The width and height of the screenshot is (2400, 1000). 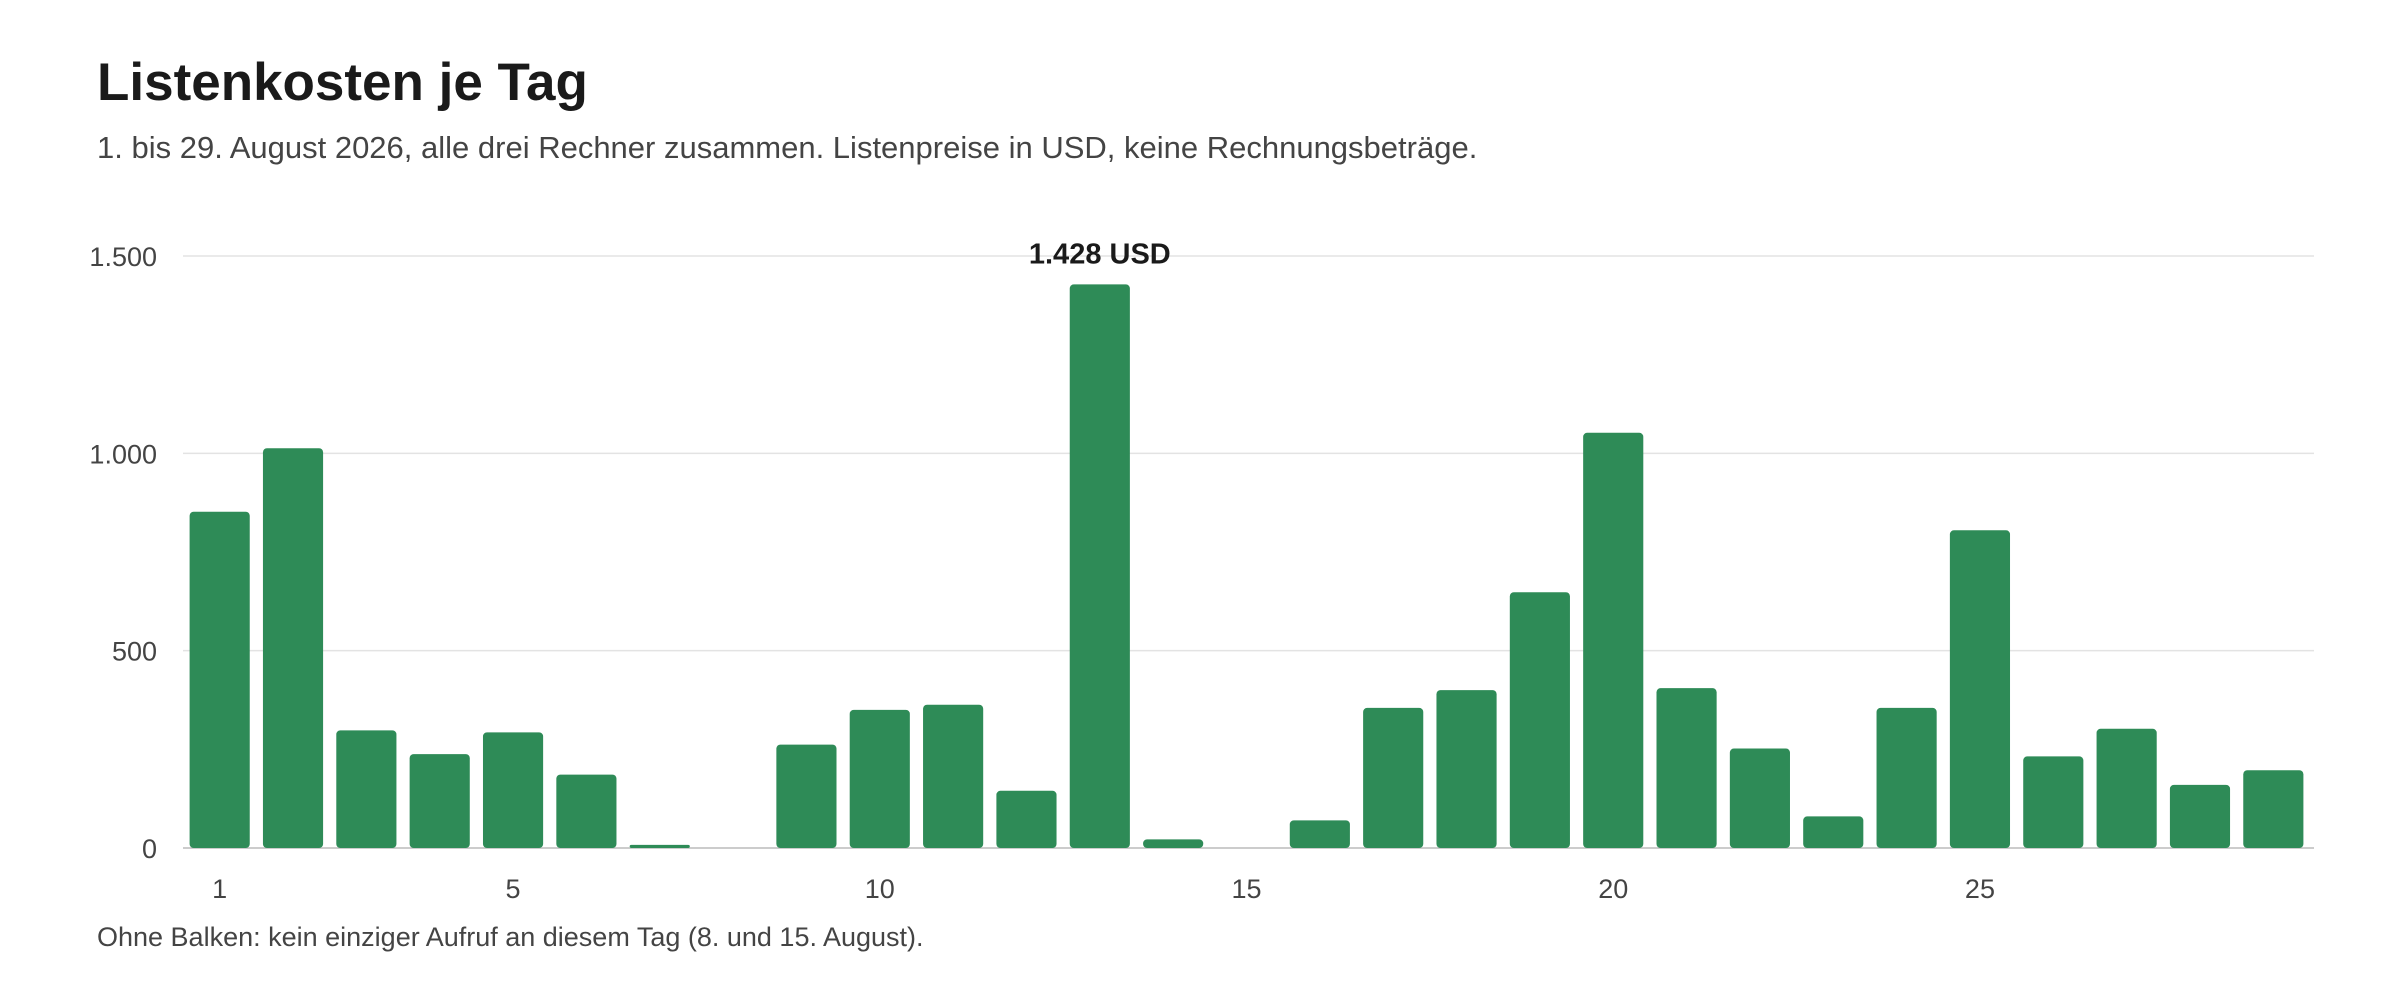 What do you see at coordinates (149, 849) in the screenshot?
I see `y-tick-label: 0` at bounding box center [149, 849].